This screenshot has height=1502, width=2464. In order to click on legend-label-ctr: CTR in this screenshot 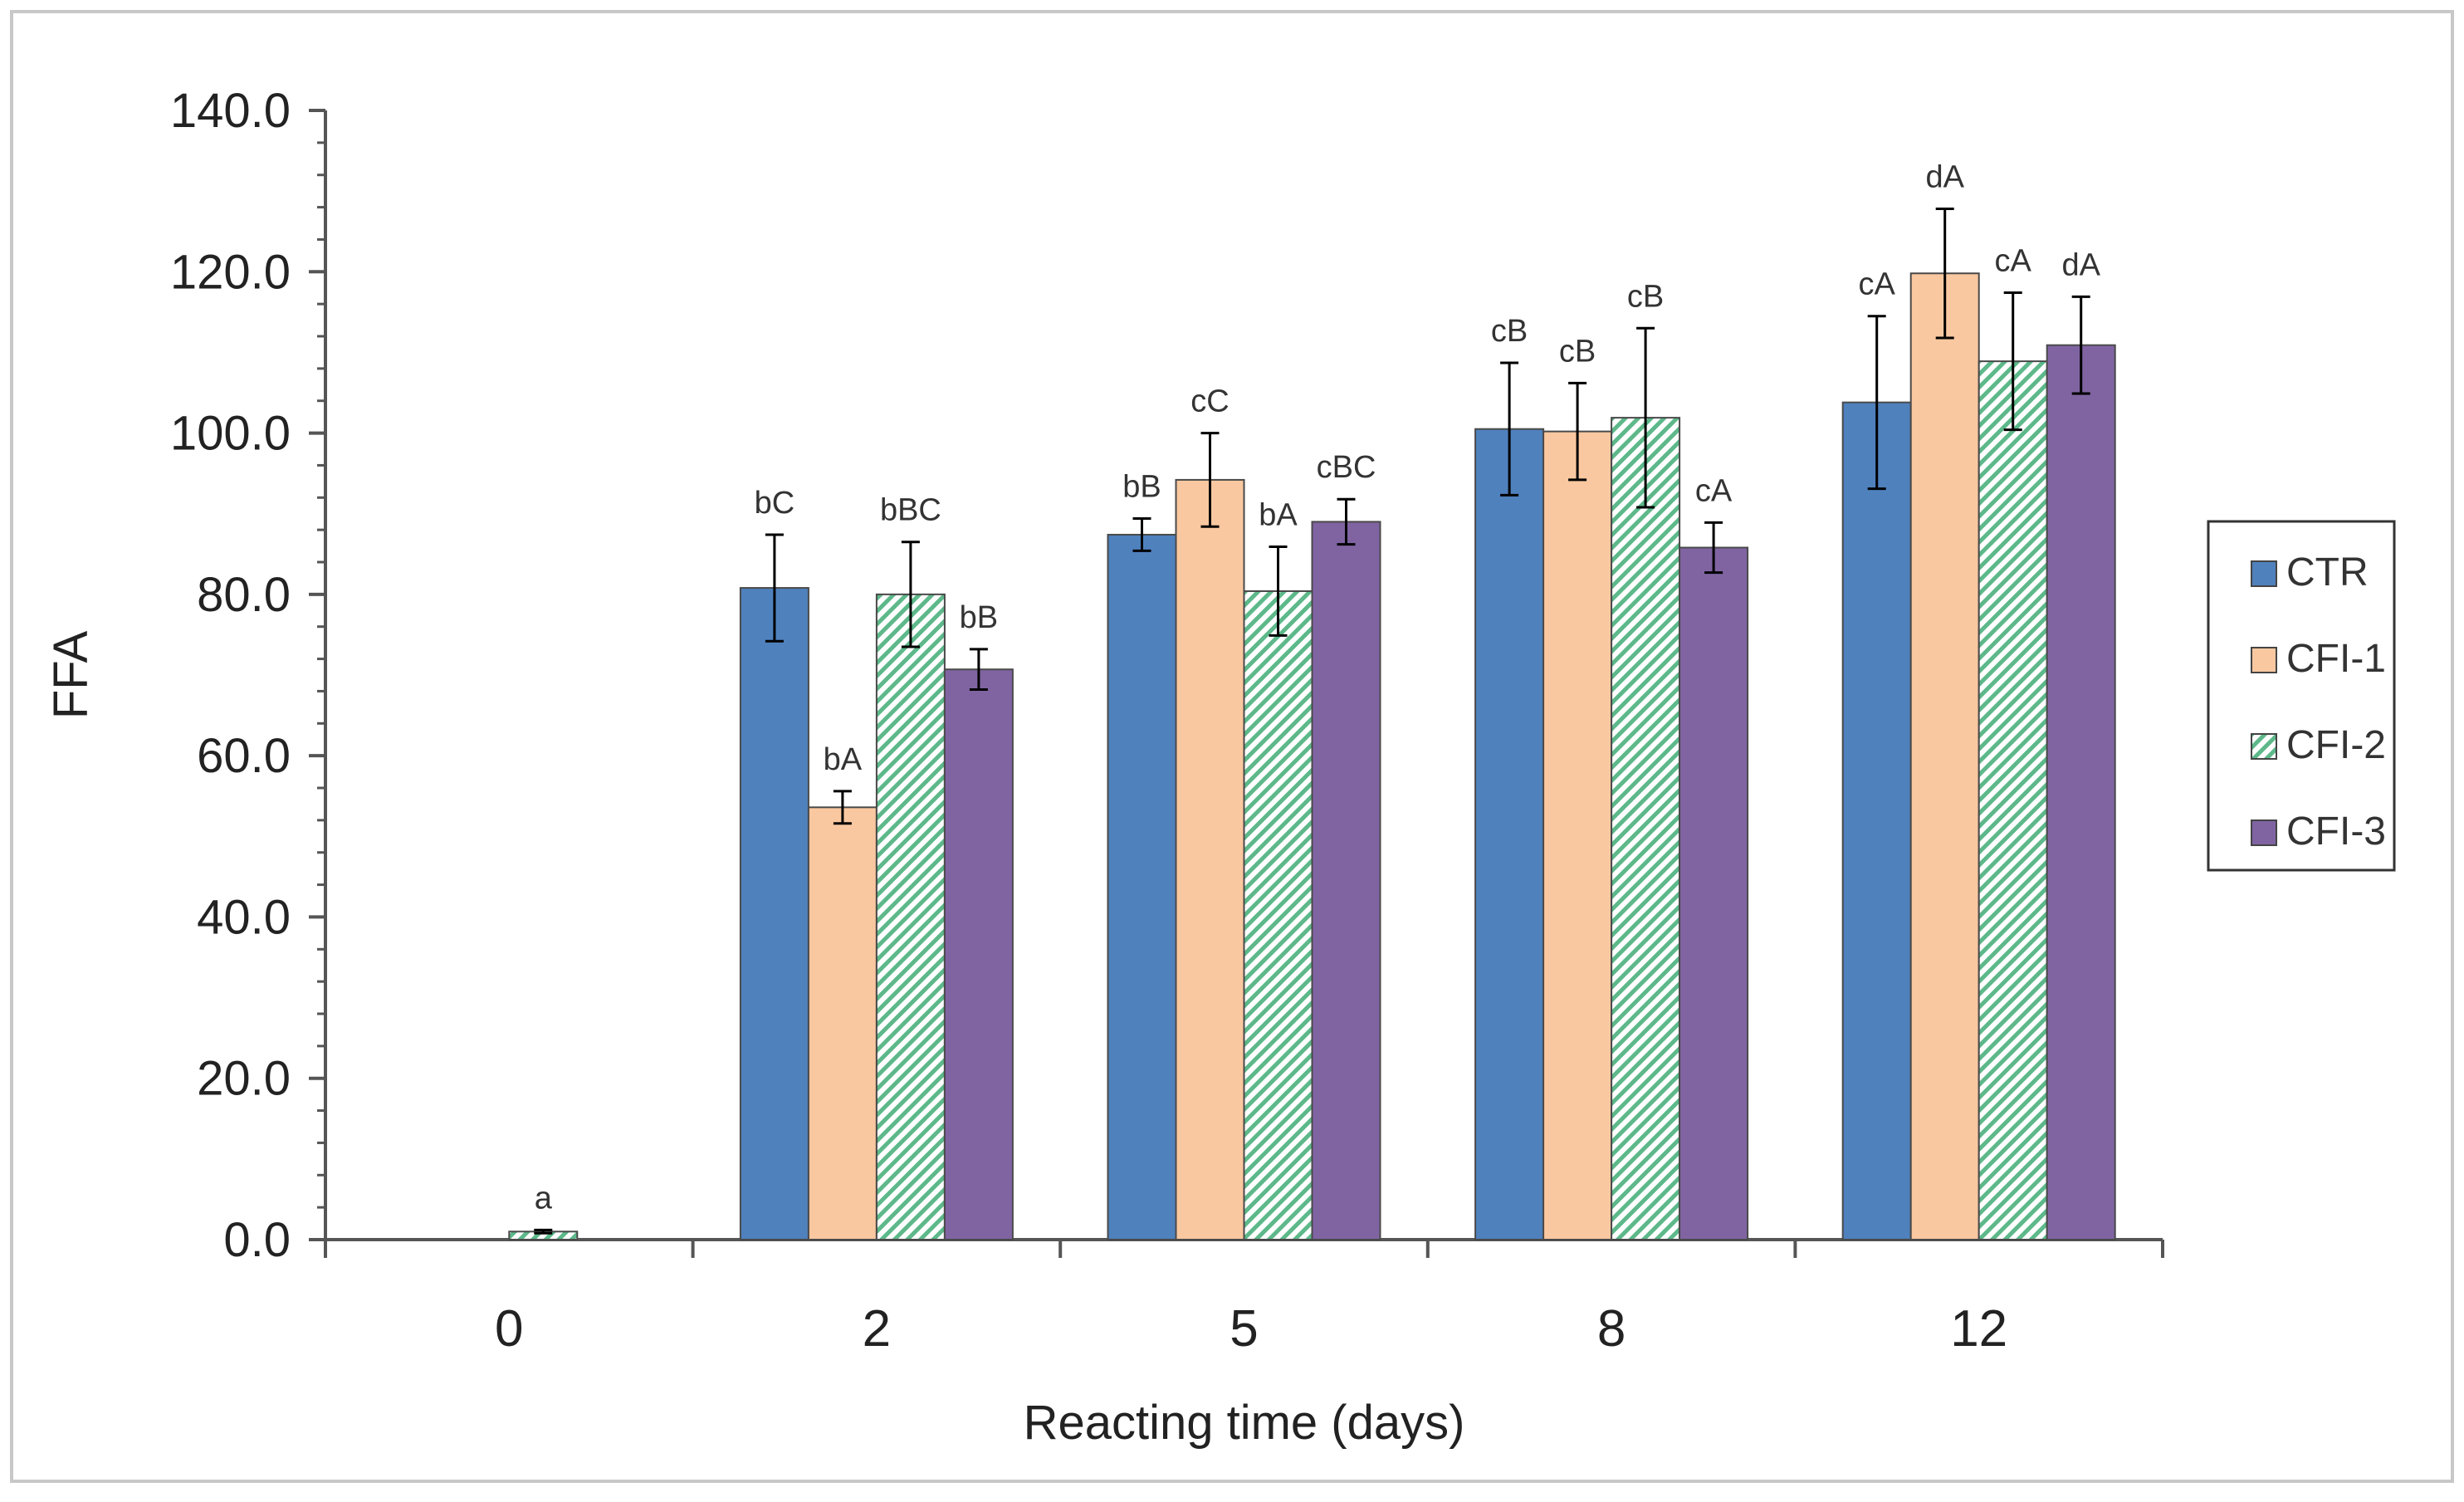, I will do `click(2327, 572)`.